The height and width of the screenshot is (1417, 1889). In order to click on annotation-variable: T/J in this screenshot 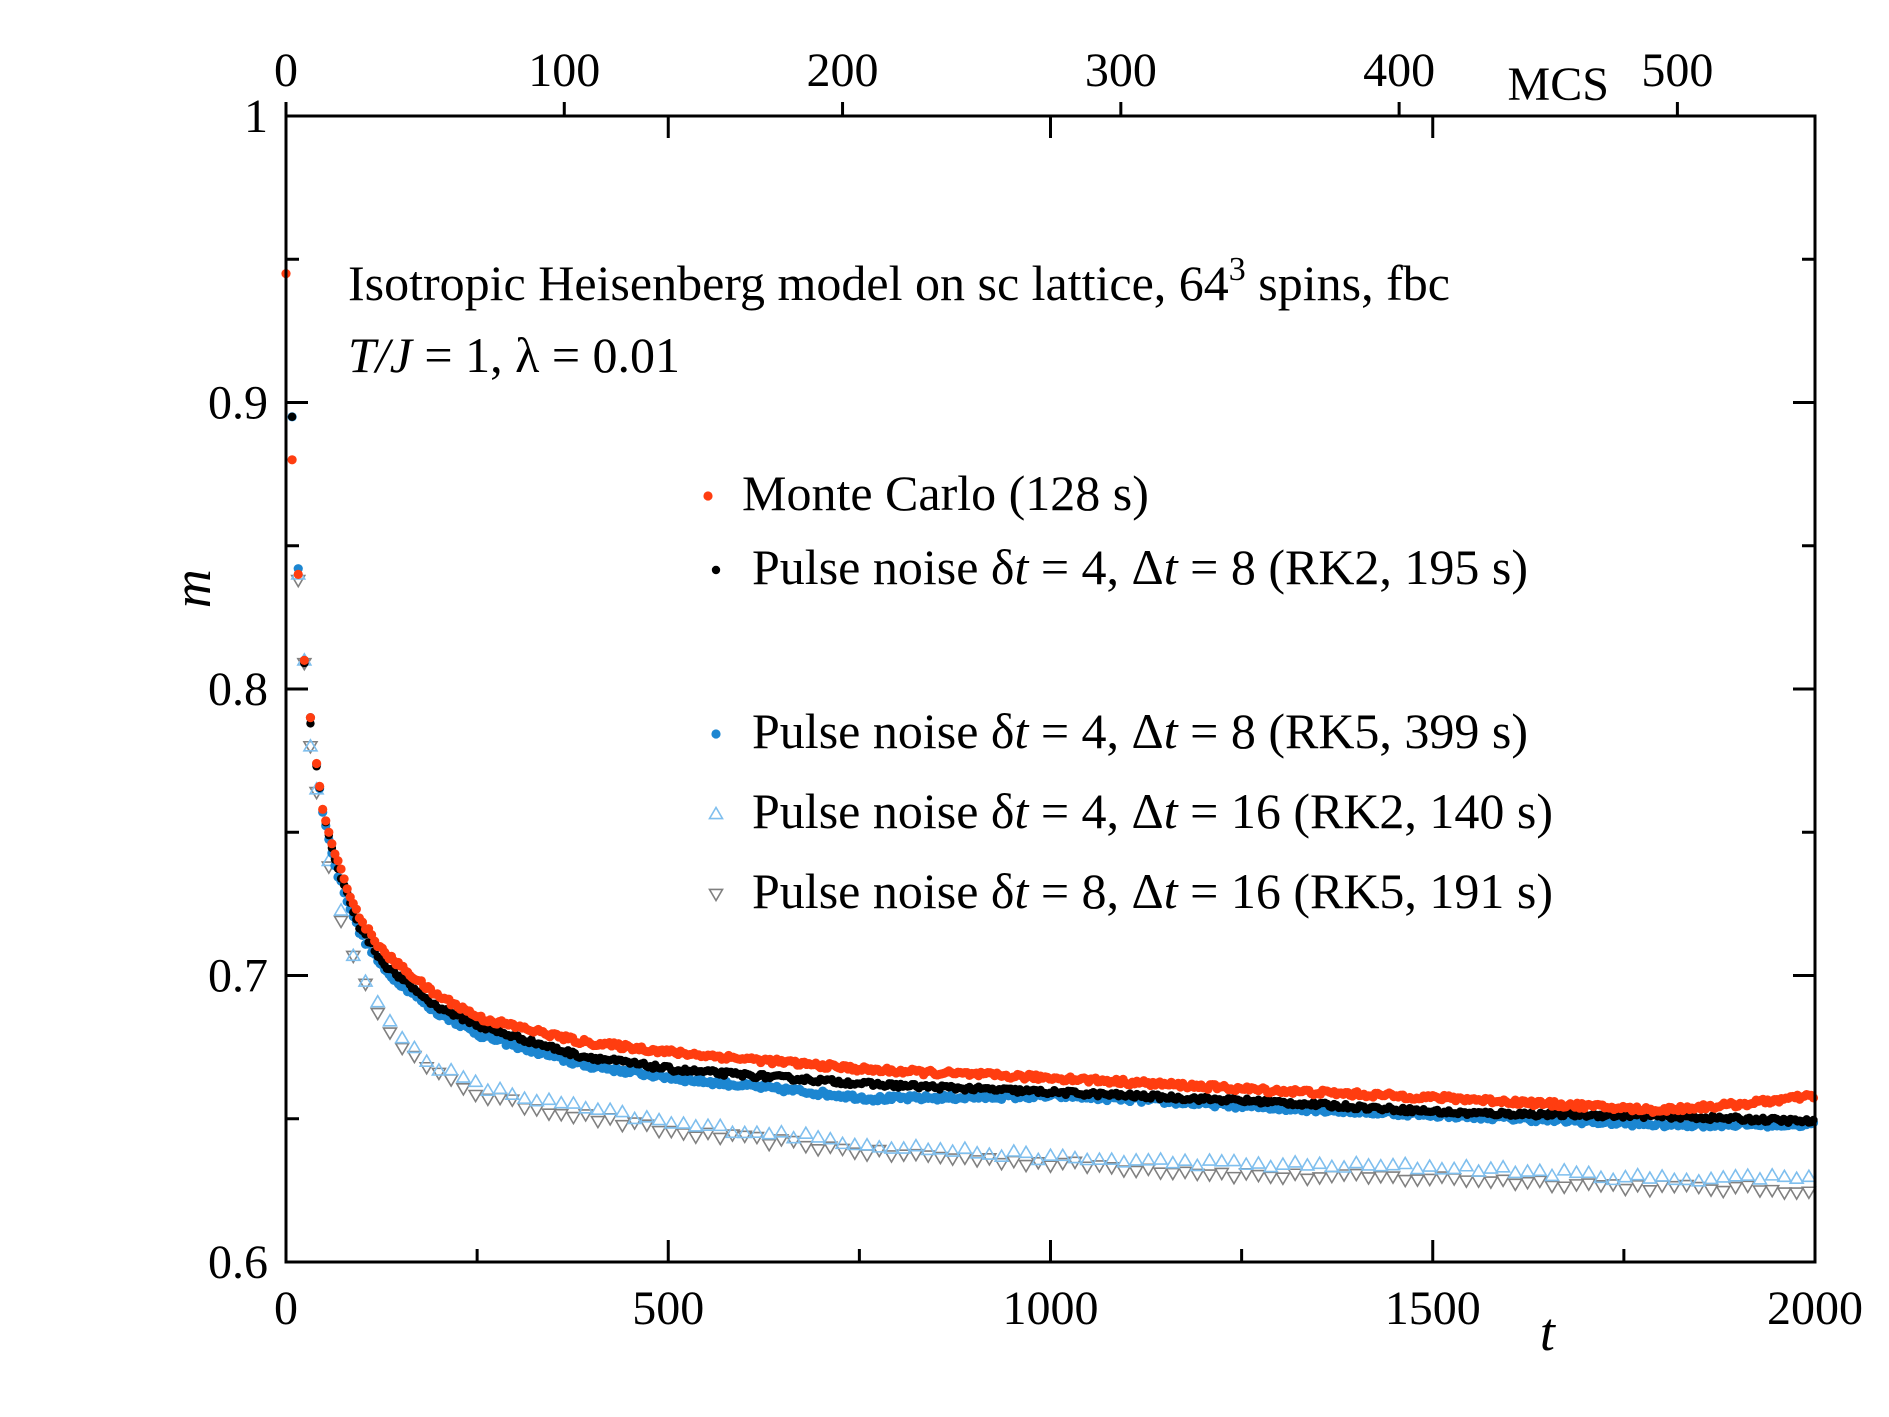, I will do `click(381, 355)`.